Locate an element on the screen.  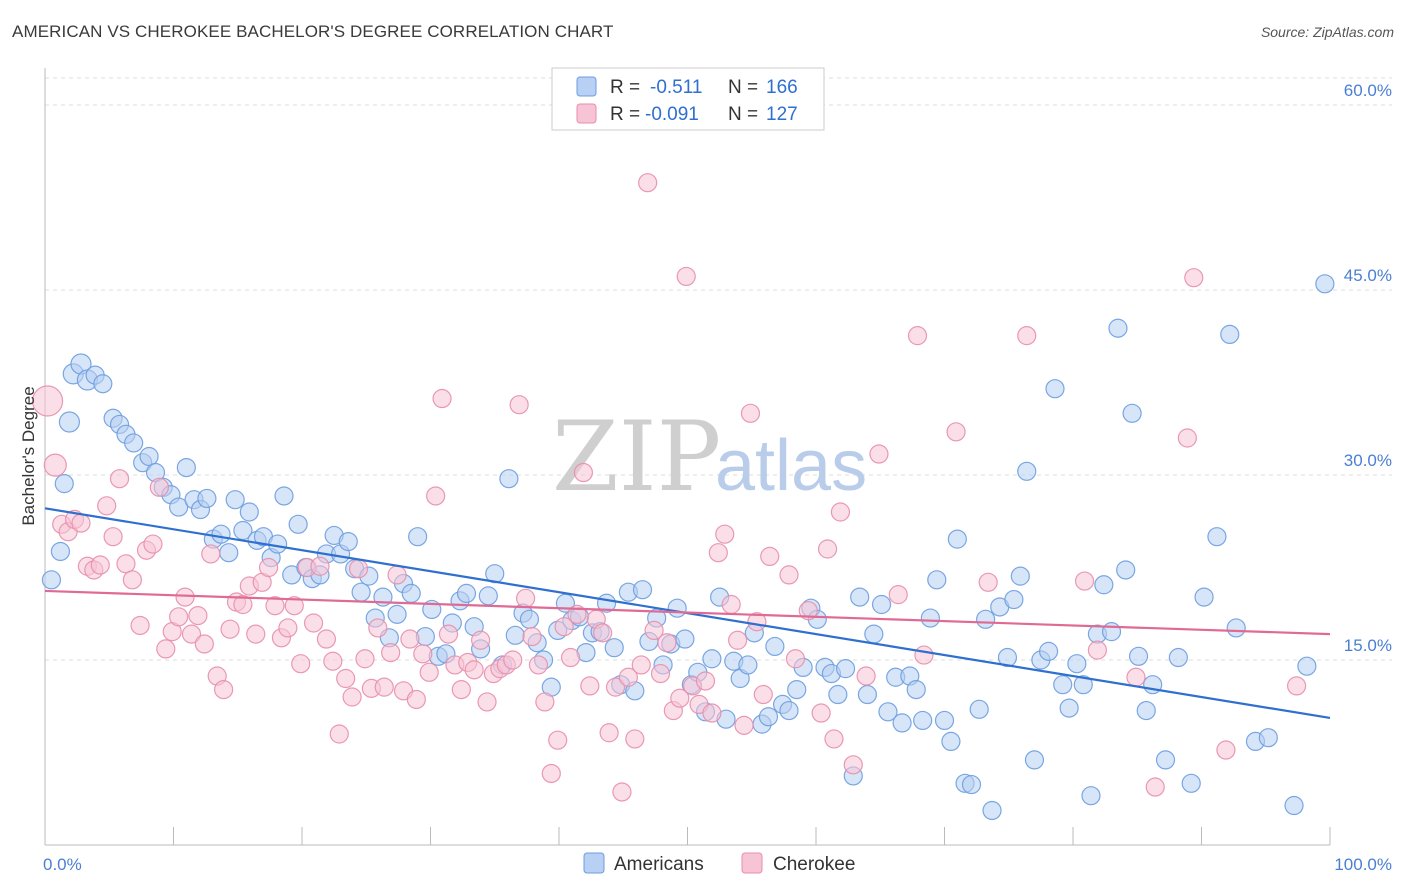
watermark-atlas: atlas is located at coordinates (791, 466).